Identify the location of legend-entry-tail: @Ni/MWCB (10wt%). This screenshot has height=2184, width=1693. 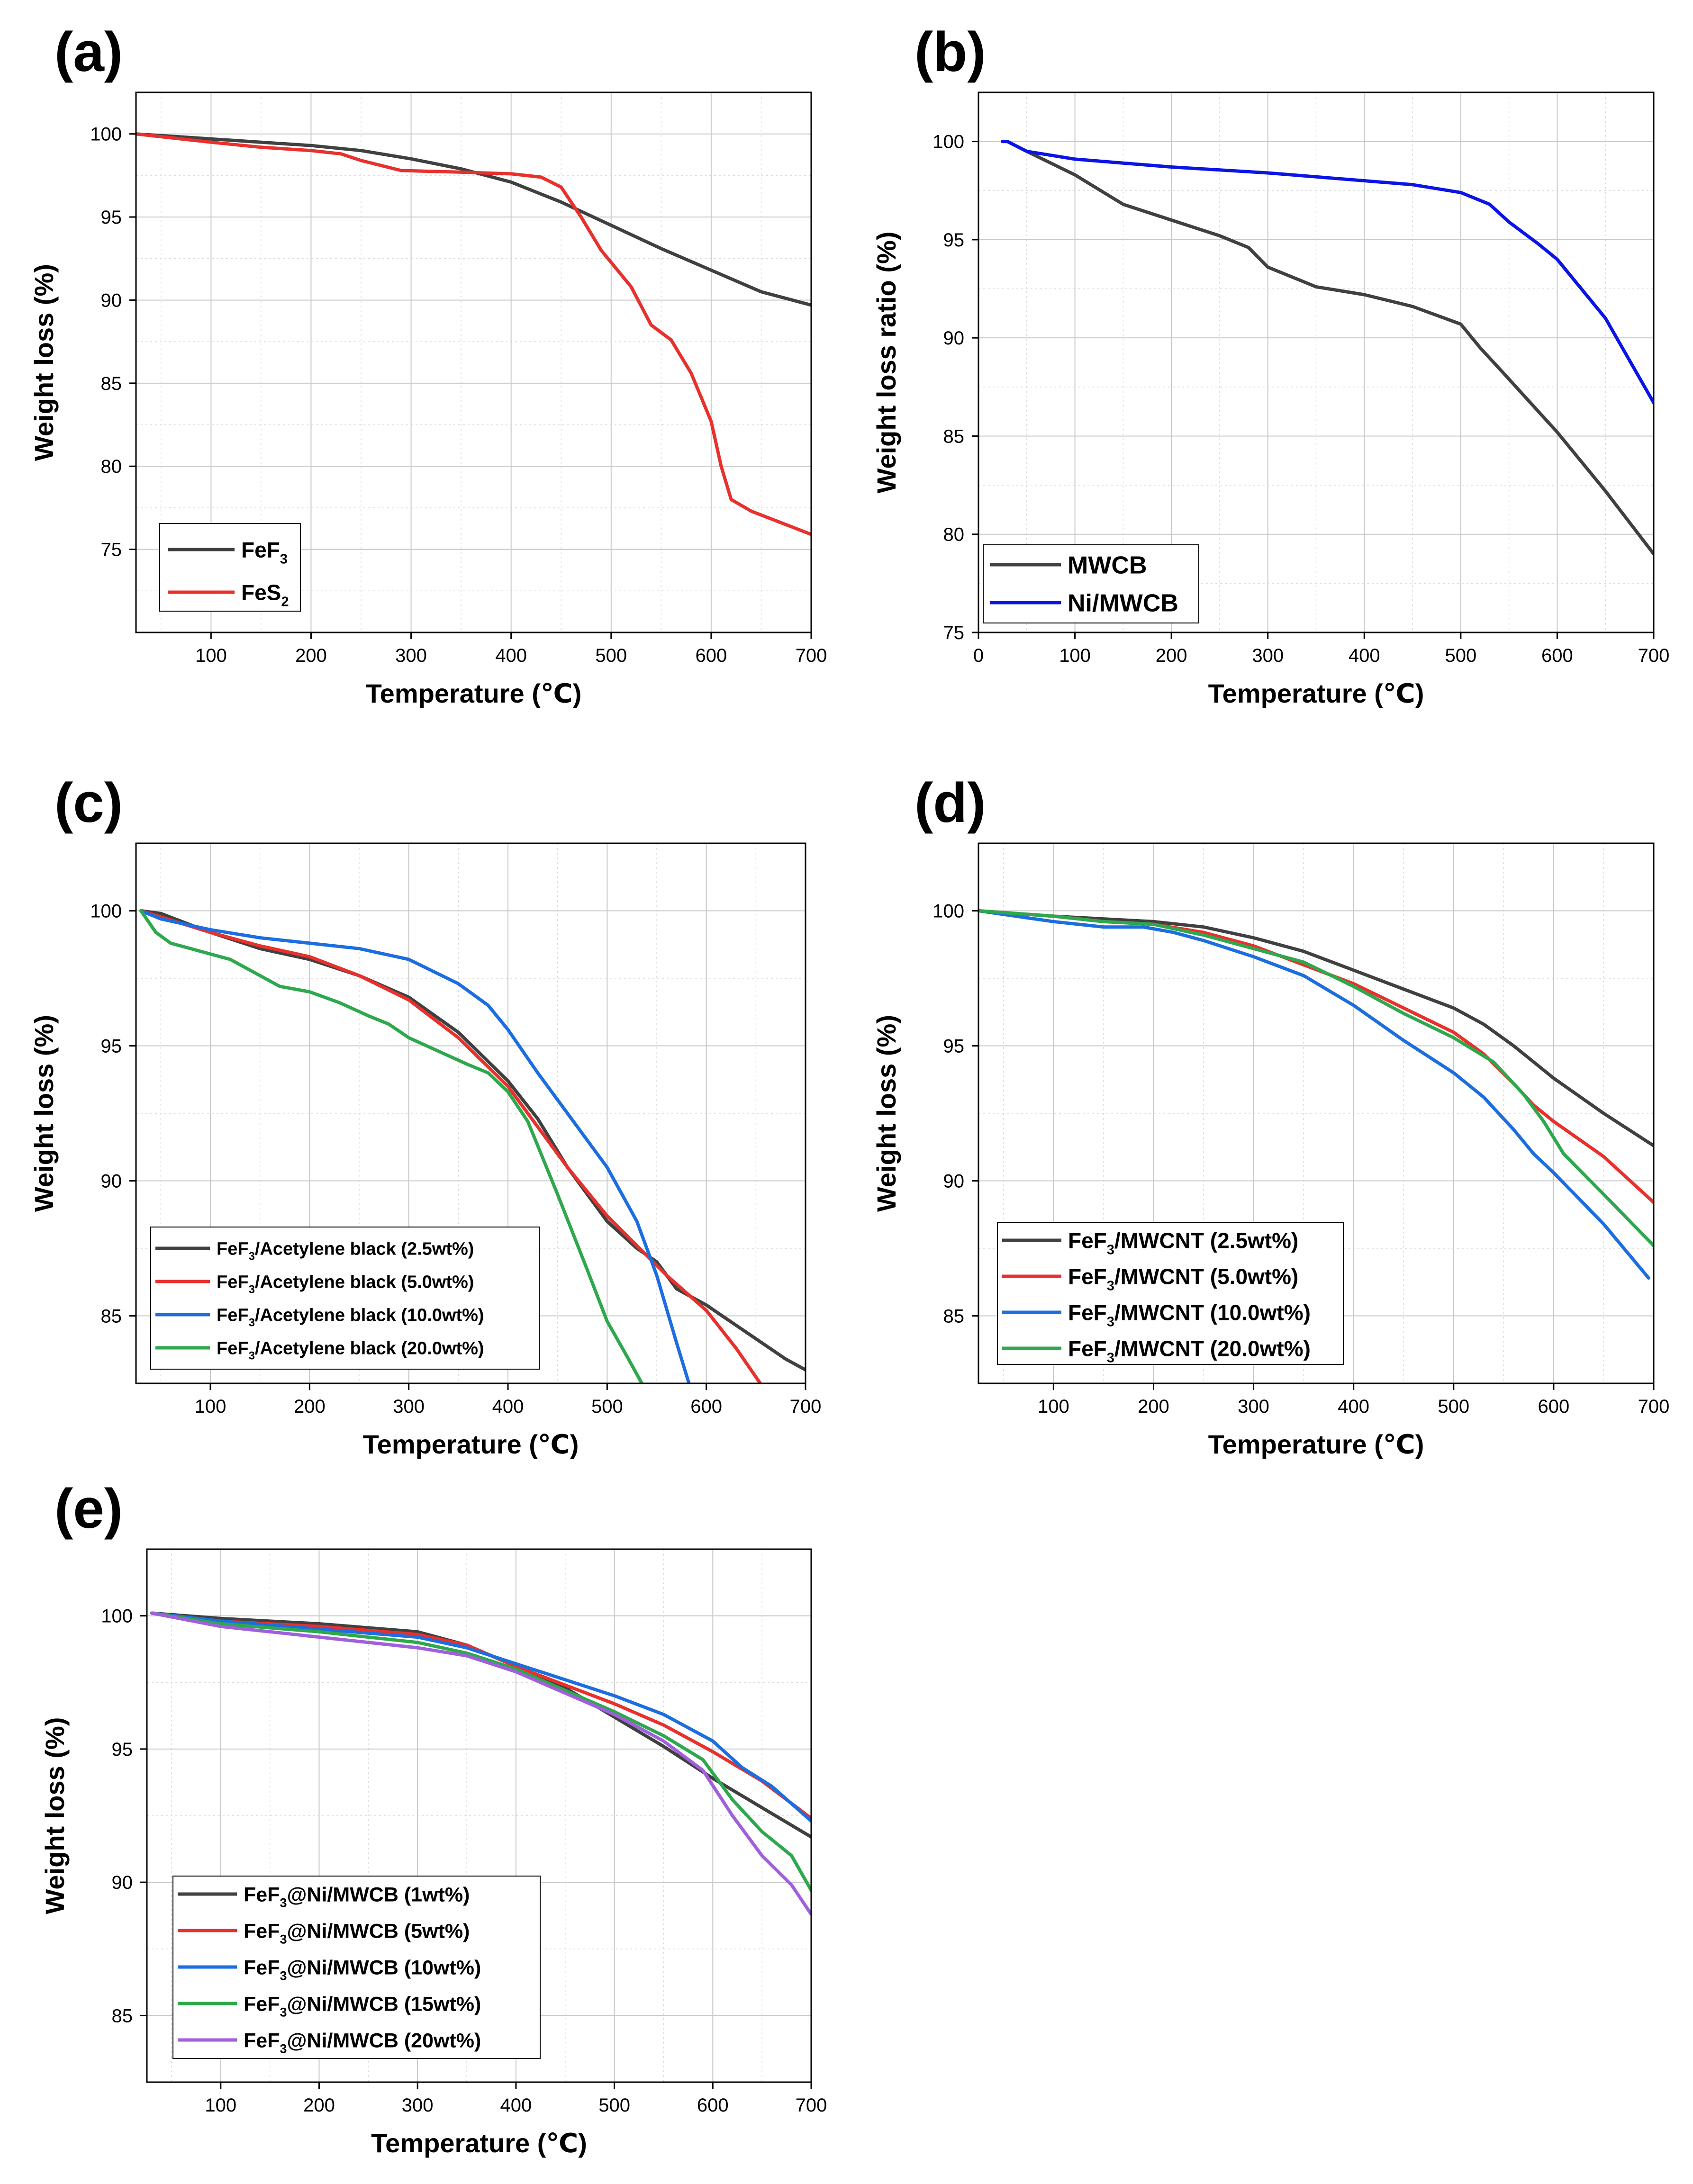
(384, 1967).